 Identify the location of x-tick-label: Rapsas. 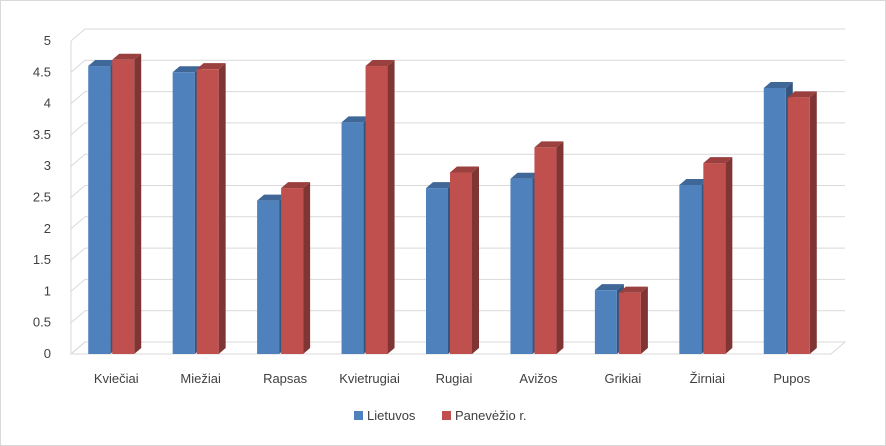
(285, 378).